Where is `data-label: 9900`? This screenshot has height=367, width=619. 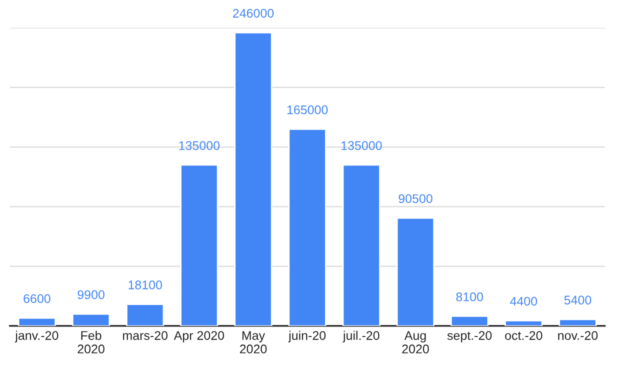 data-label: 9900 is located at coordinates (91, 295).